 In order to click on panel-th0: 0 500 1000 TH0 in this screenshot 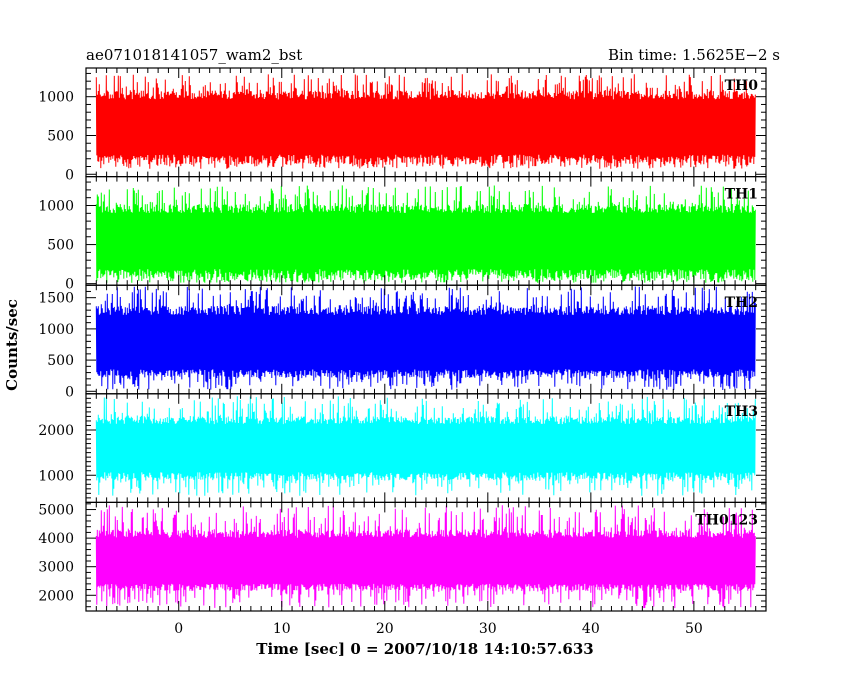, I will do `click(402, 125)`.